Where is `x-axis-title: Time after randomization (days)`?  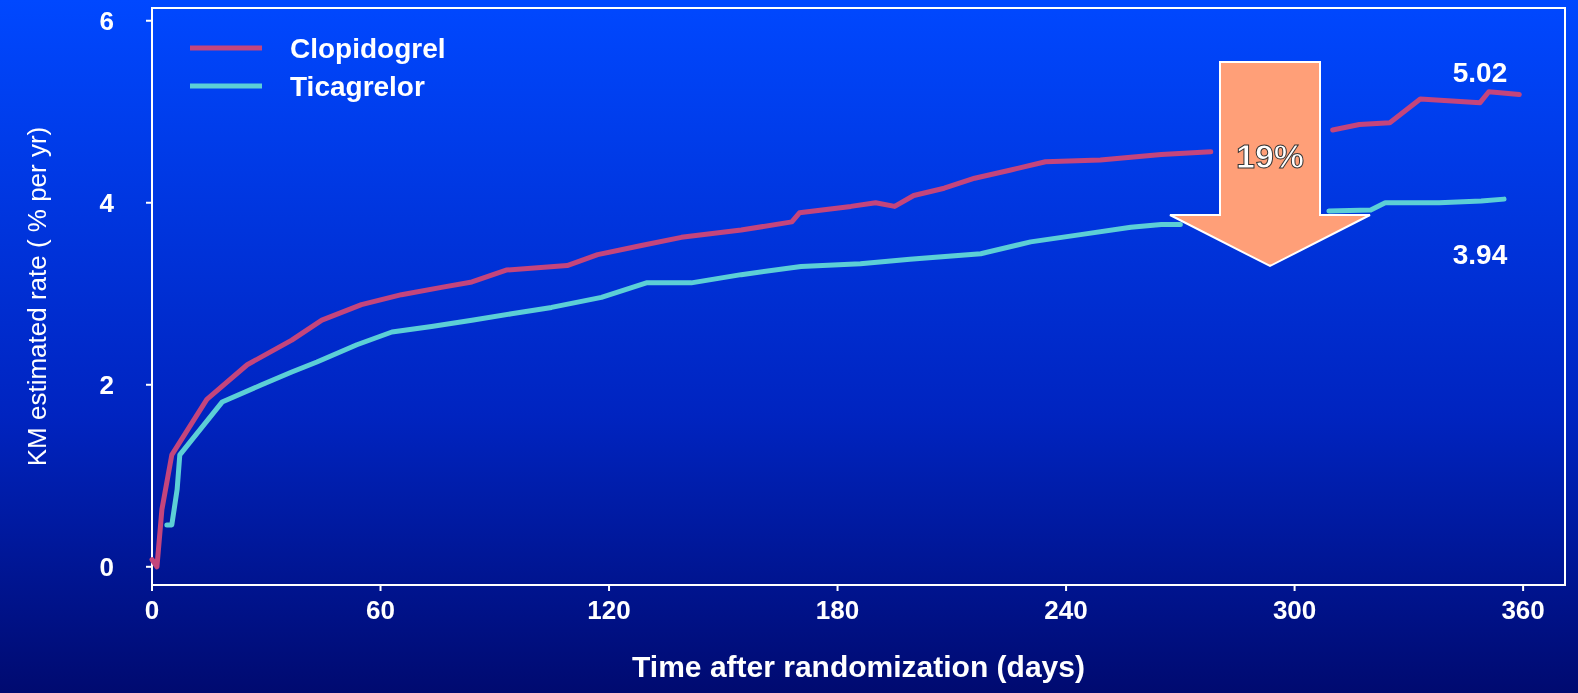 x-axis-title: Time after randomization (days) is located at coordinates (858, 666).